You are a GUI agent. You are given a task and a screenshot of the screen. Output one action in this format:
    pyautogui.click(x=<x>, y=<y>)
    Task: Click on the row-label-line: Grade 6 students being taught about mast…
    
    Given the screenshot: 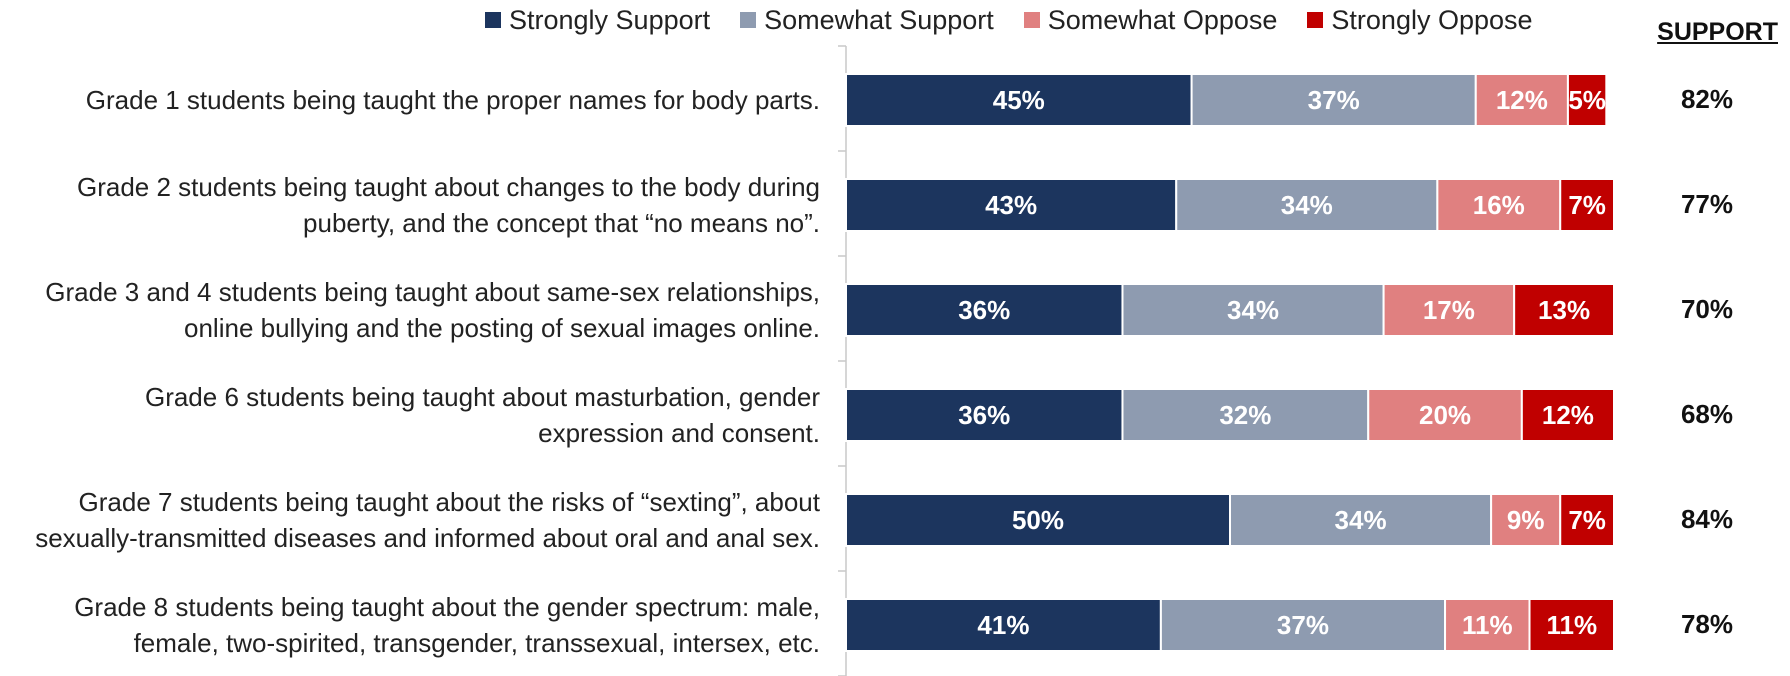 What is the action you would take?
    pyautogui.click(x=482, y=397)
    